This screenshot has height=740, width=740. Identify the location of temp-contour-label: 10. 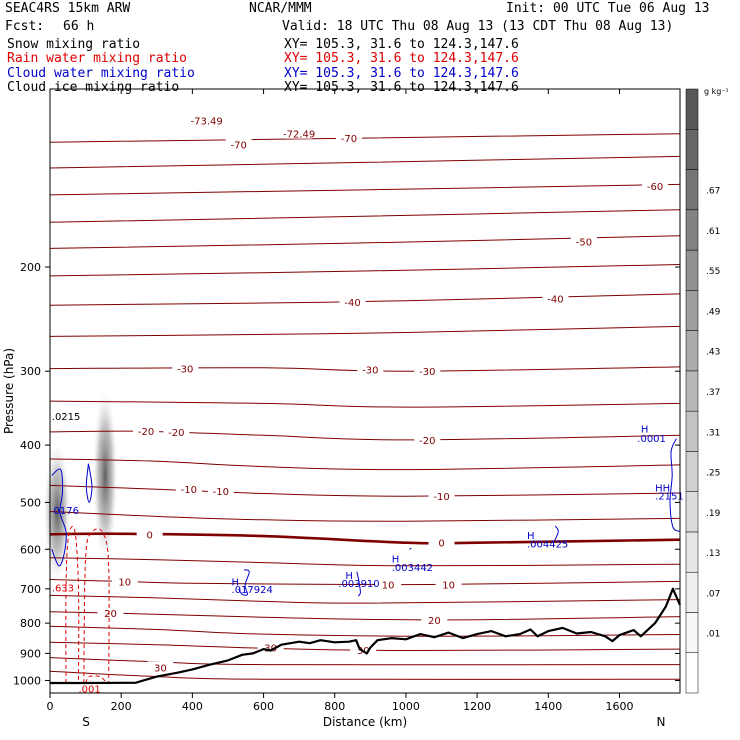
(448, 585).